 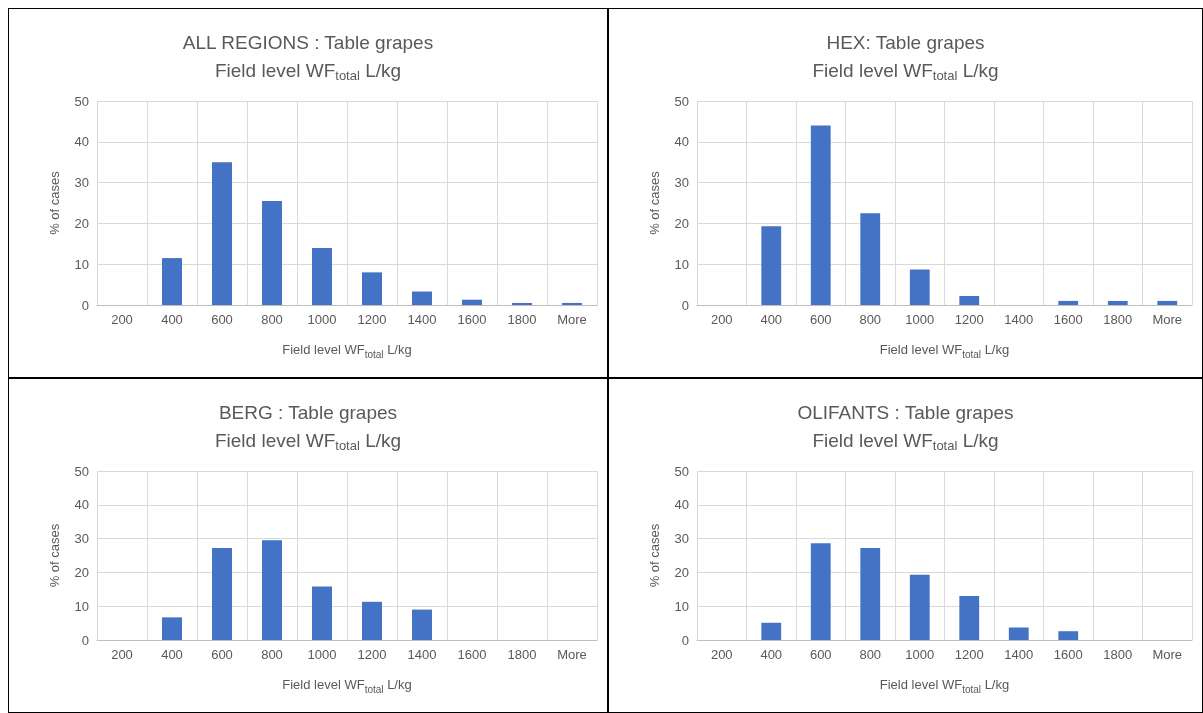 I want to click on chart-title: OLIFANTS : Table grapes, so click(x=905, y=412).